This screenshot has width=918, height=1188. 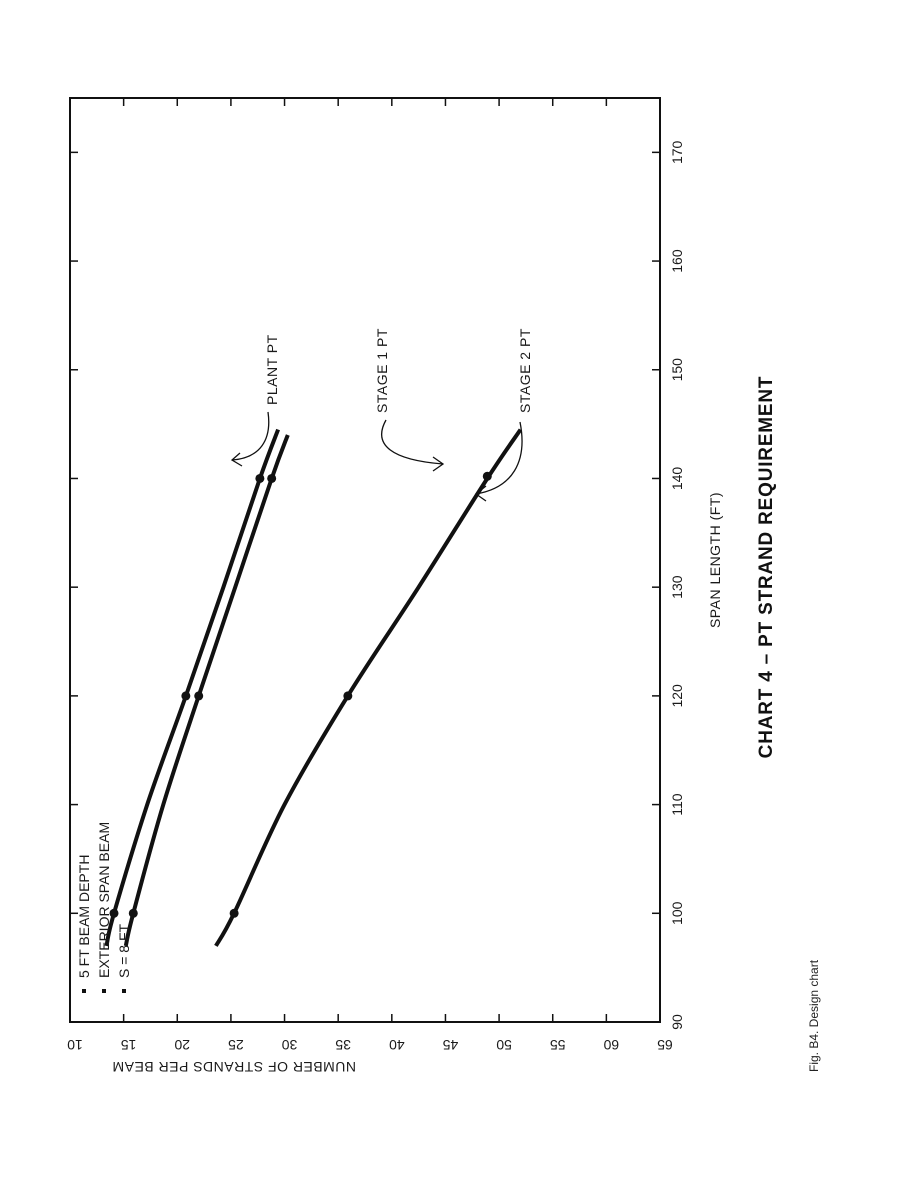 What do you see at coordinates (182, 1045) in the screenshot?
I see `y-tick-label: 20` at bounding box center [182, 1045].